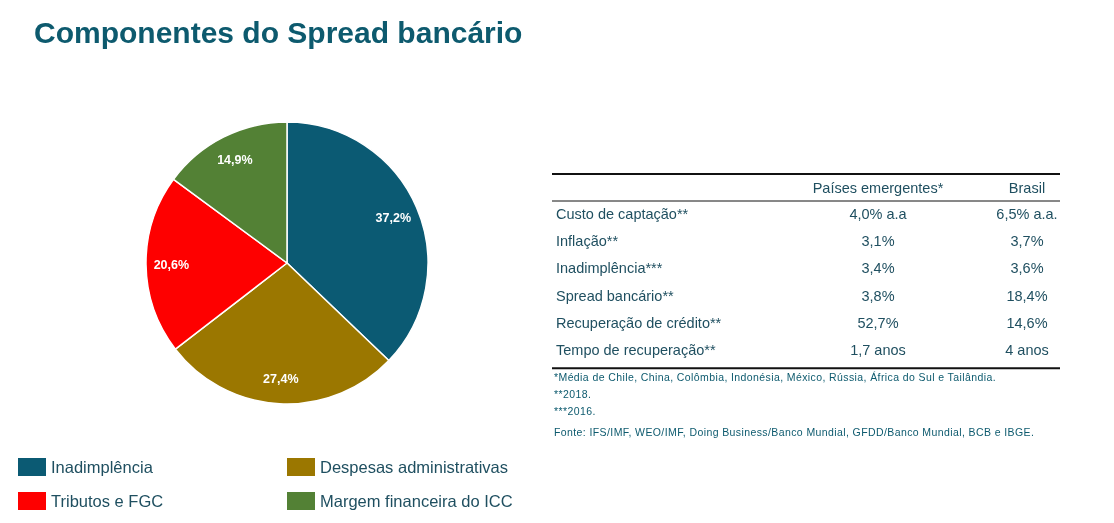 The width and height of the screenshot is (1114, 523). I want to click on category-label: Inflação**, so click(587, 241).